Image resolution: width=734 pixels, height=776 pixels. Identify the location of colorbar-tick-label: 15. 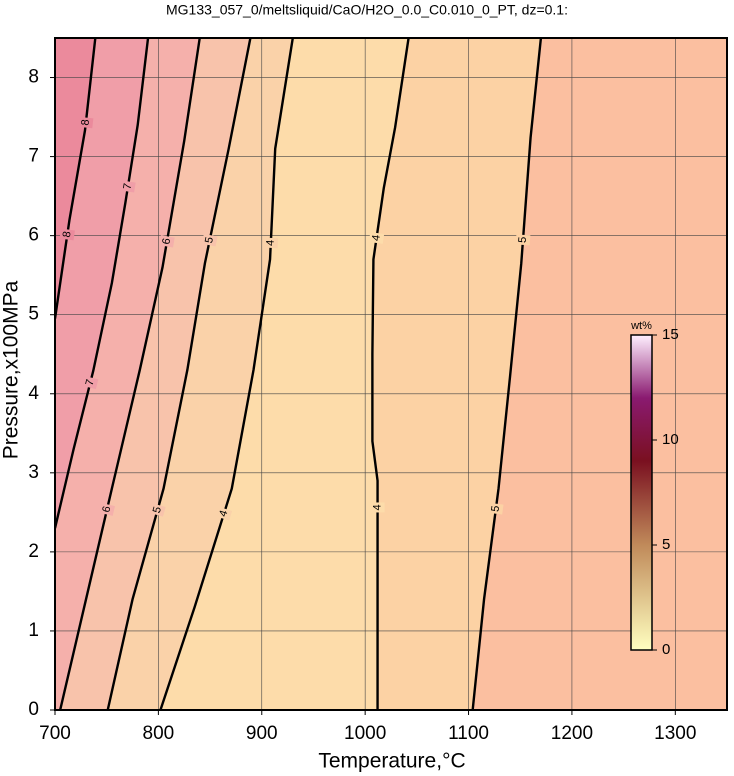
(670, 334).